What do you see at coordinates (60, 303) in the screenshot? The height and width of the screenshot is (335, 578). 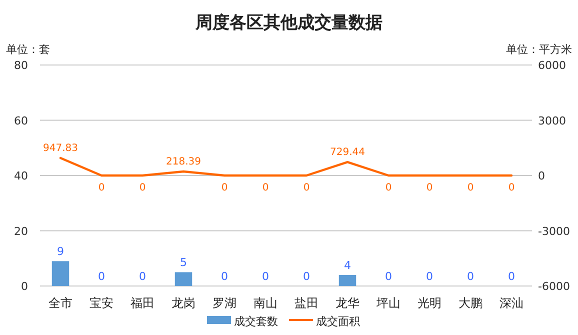 I see `x-tick-label: 全市` at bounding box center [60, 303].